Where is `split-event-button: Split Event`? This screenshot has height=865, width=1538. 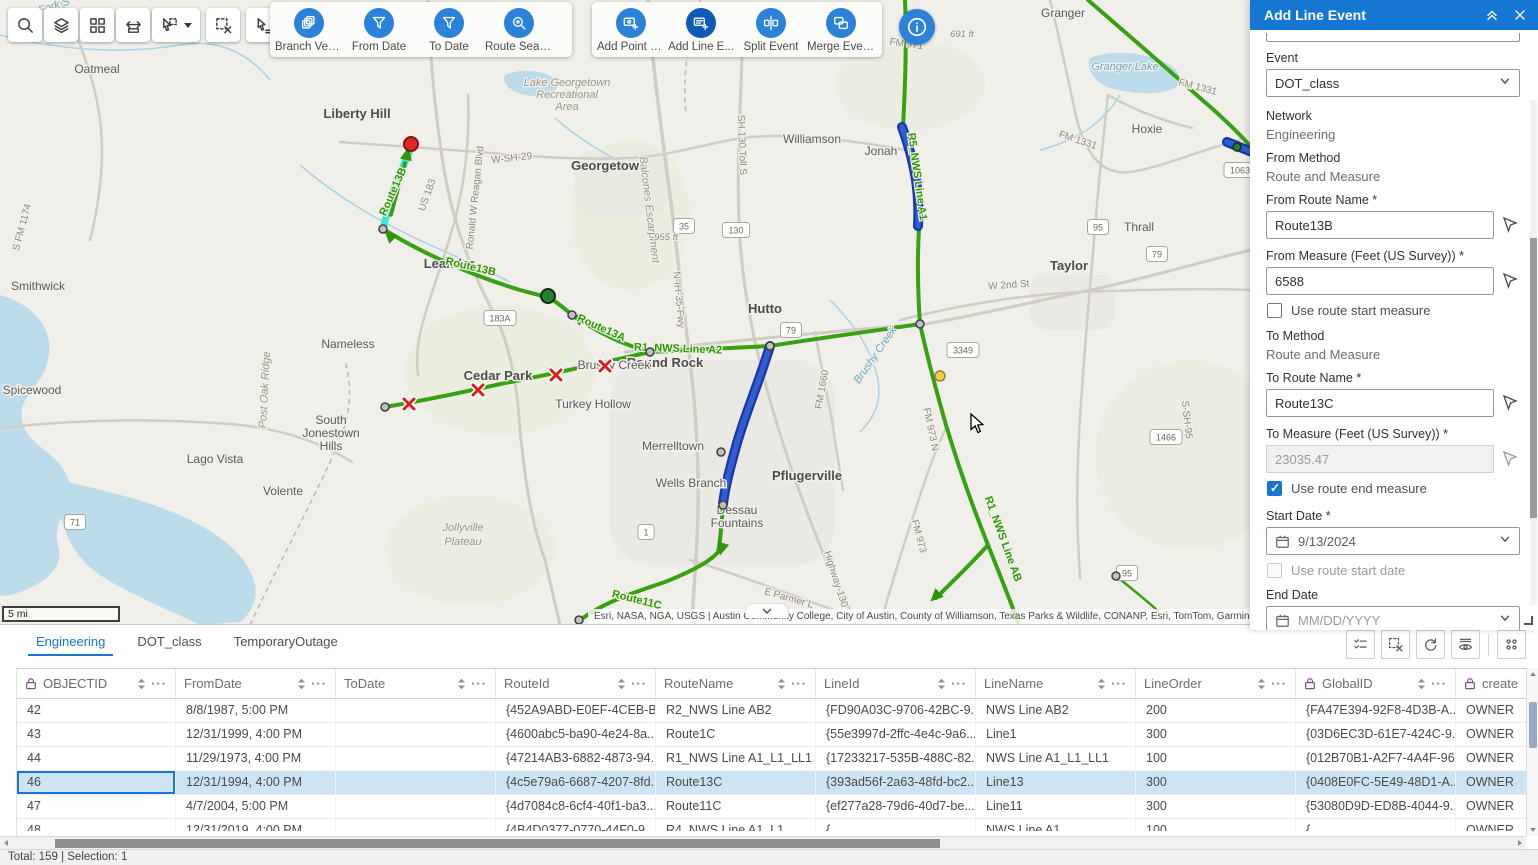
split-event-button: Split Event is located at coordinates (771, 30).